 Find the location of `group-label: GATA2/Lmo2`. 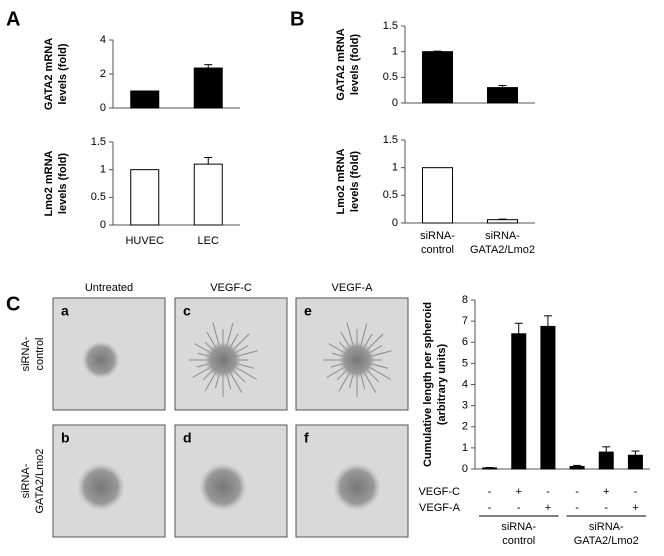

group-label: GATA2/Lmo2 is located at coordinates (606, 541).